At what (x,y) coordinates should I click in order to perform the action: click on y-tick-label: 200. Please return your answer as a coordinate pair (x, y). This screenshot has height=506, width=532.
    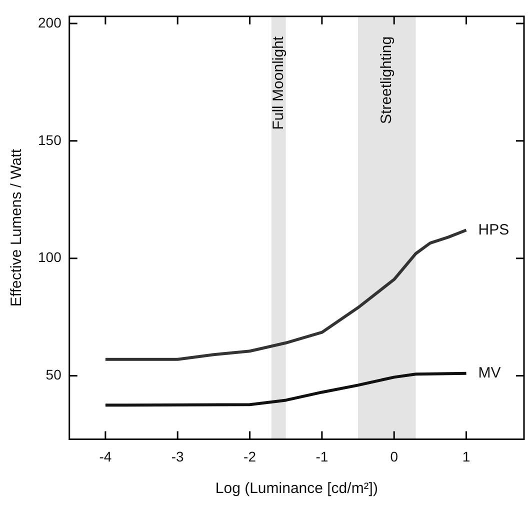
    Looking at the image, I should click on (50, 22).